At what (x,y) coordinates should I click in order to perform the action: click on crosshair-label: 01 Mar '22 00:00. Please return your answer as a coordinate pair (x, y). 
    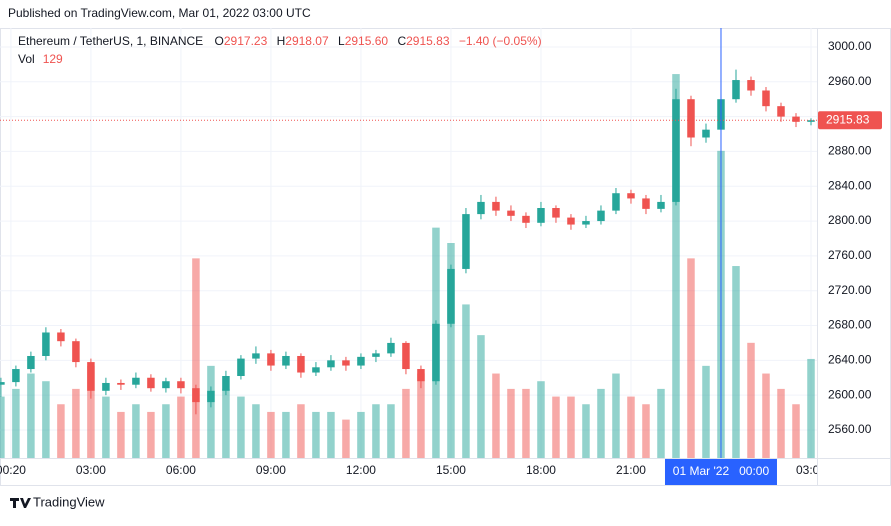
    Looking at the image, I should click on (721, 471).